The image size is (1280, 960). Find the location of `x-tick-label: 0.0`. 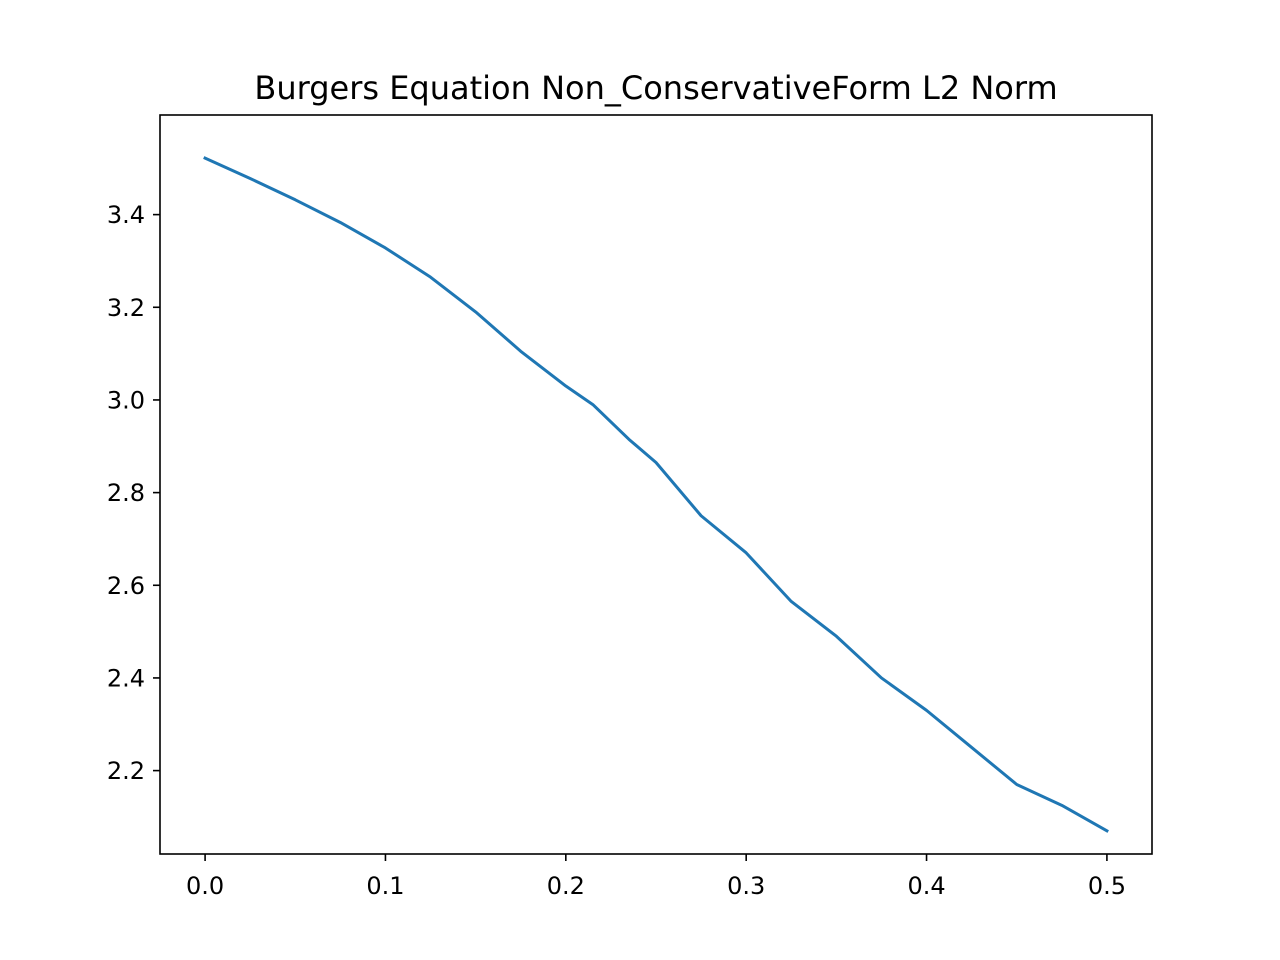

x-tick-label: 0.0 is located at coordinates (205, 886).